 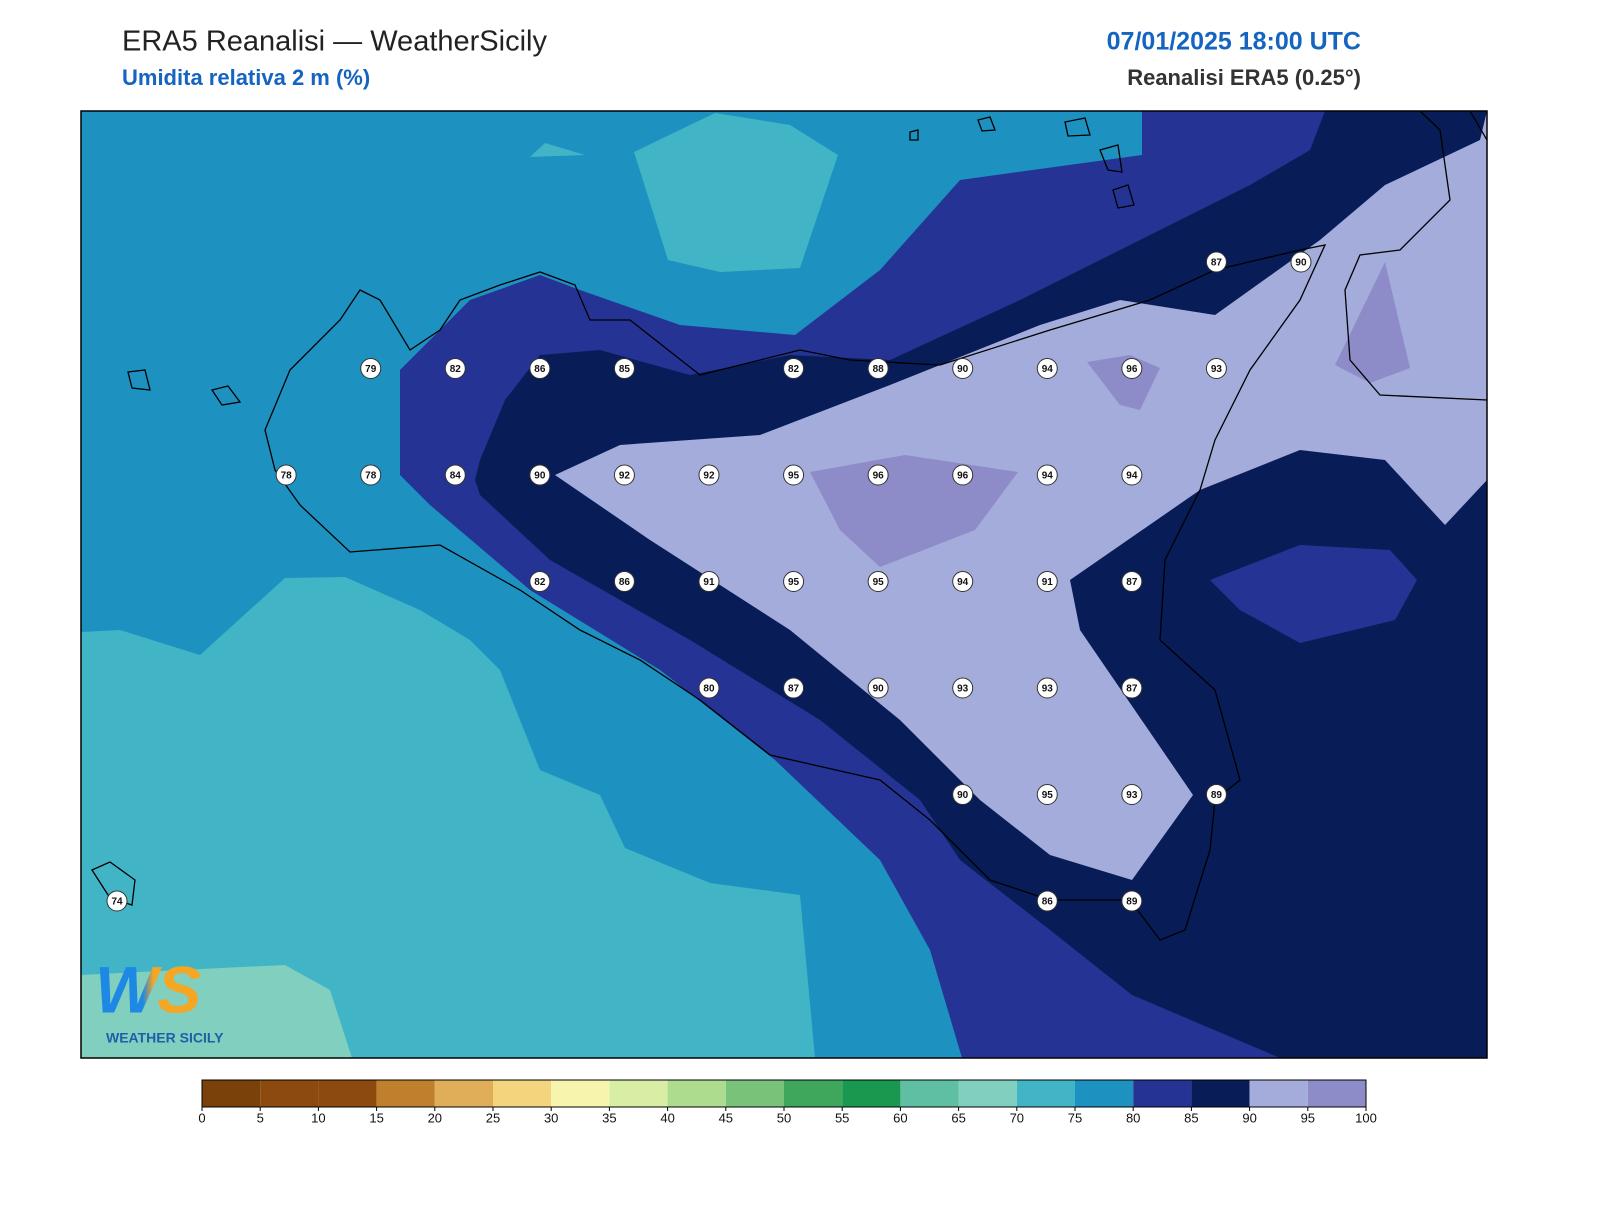 What do you see at coordinates (1308, 1117) in the screenshot?
I see `colorbar-tick-label: 95` at bounding box center [1308, 1117].